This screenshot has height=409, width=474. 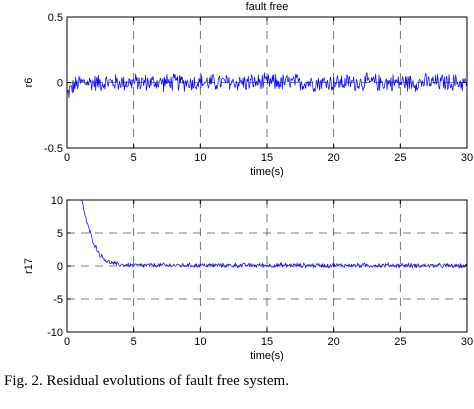 I want to click on plot2-ytick-label: 0, so click(x=60, y=267).